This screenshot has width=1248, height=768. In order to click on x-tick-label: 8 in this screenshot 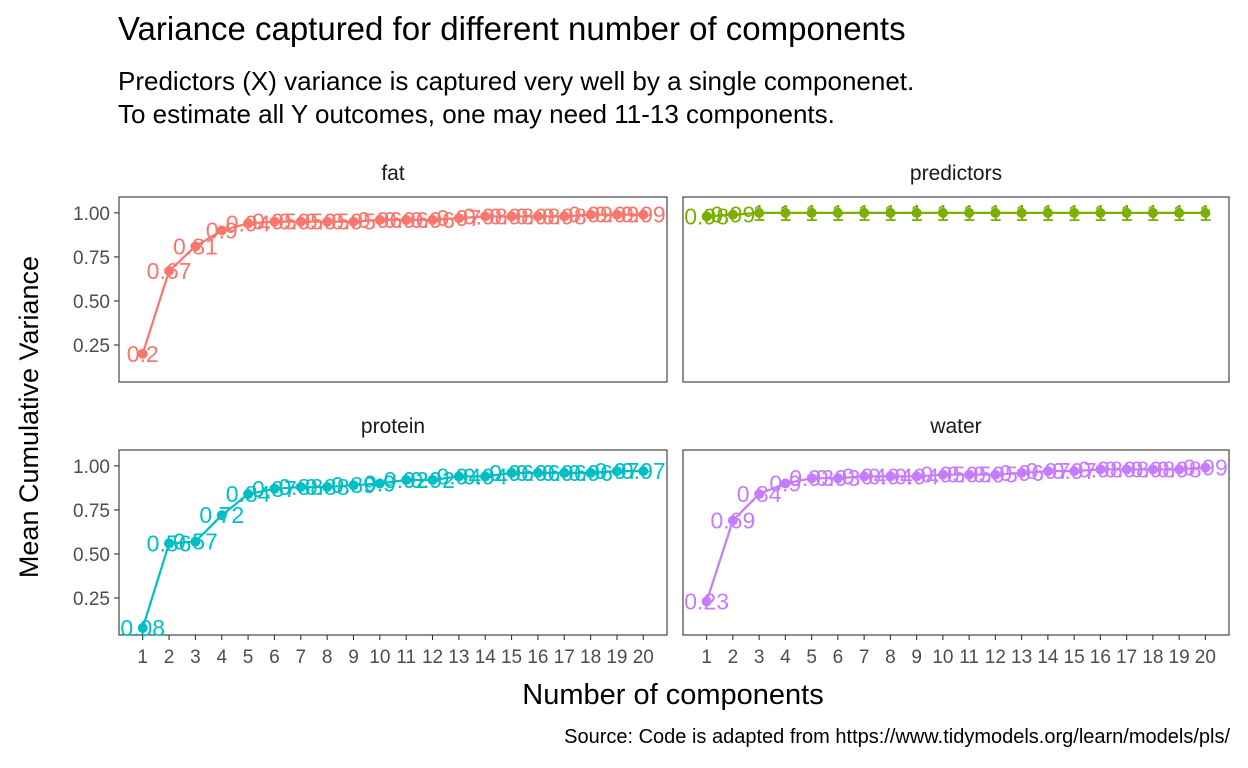, I will do `click(890, 657)`.